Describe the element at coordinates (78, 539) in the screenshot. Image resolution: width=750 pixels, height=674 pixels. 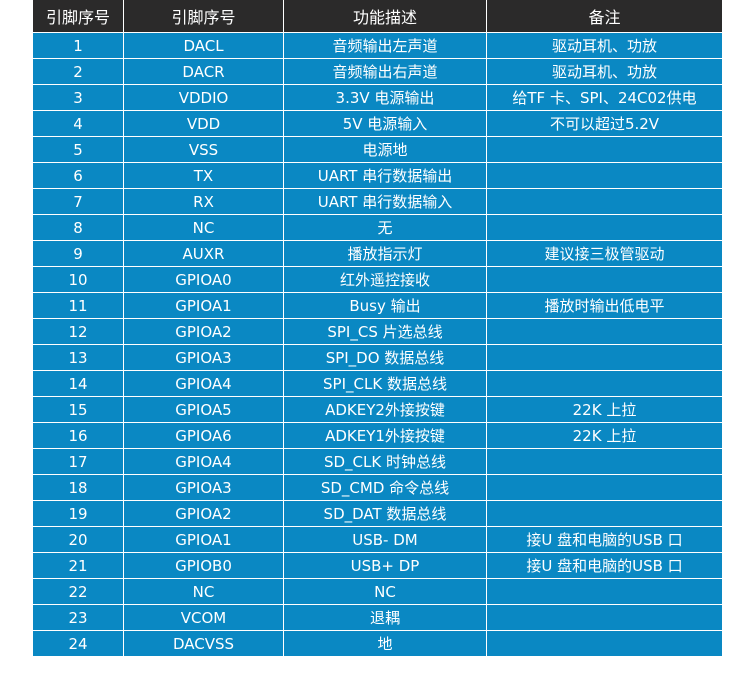
I see `cell-pin-number: 20` at that location.